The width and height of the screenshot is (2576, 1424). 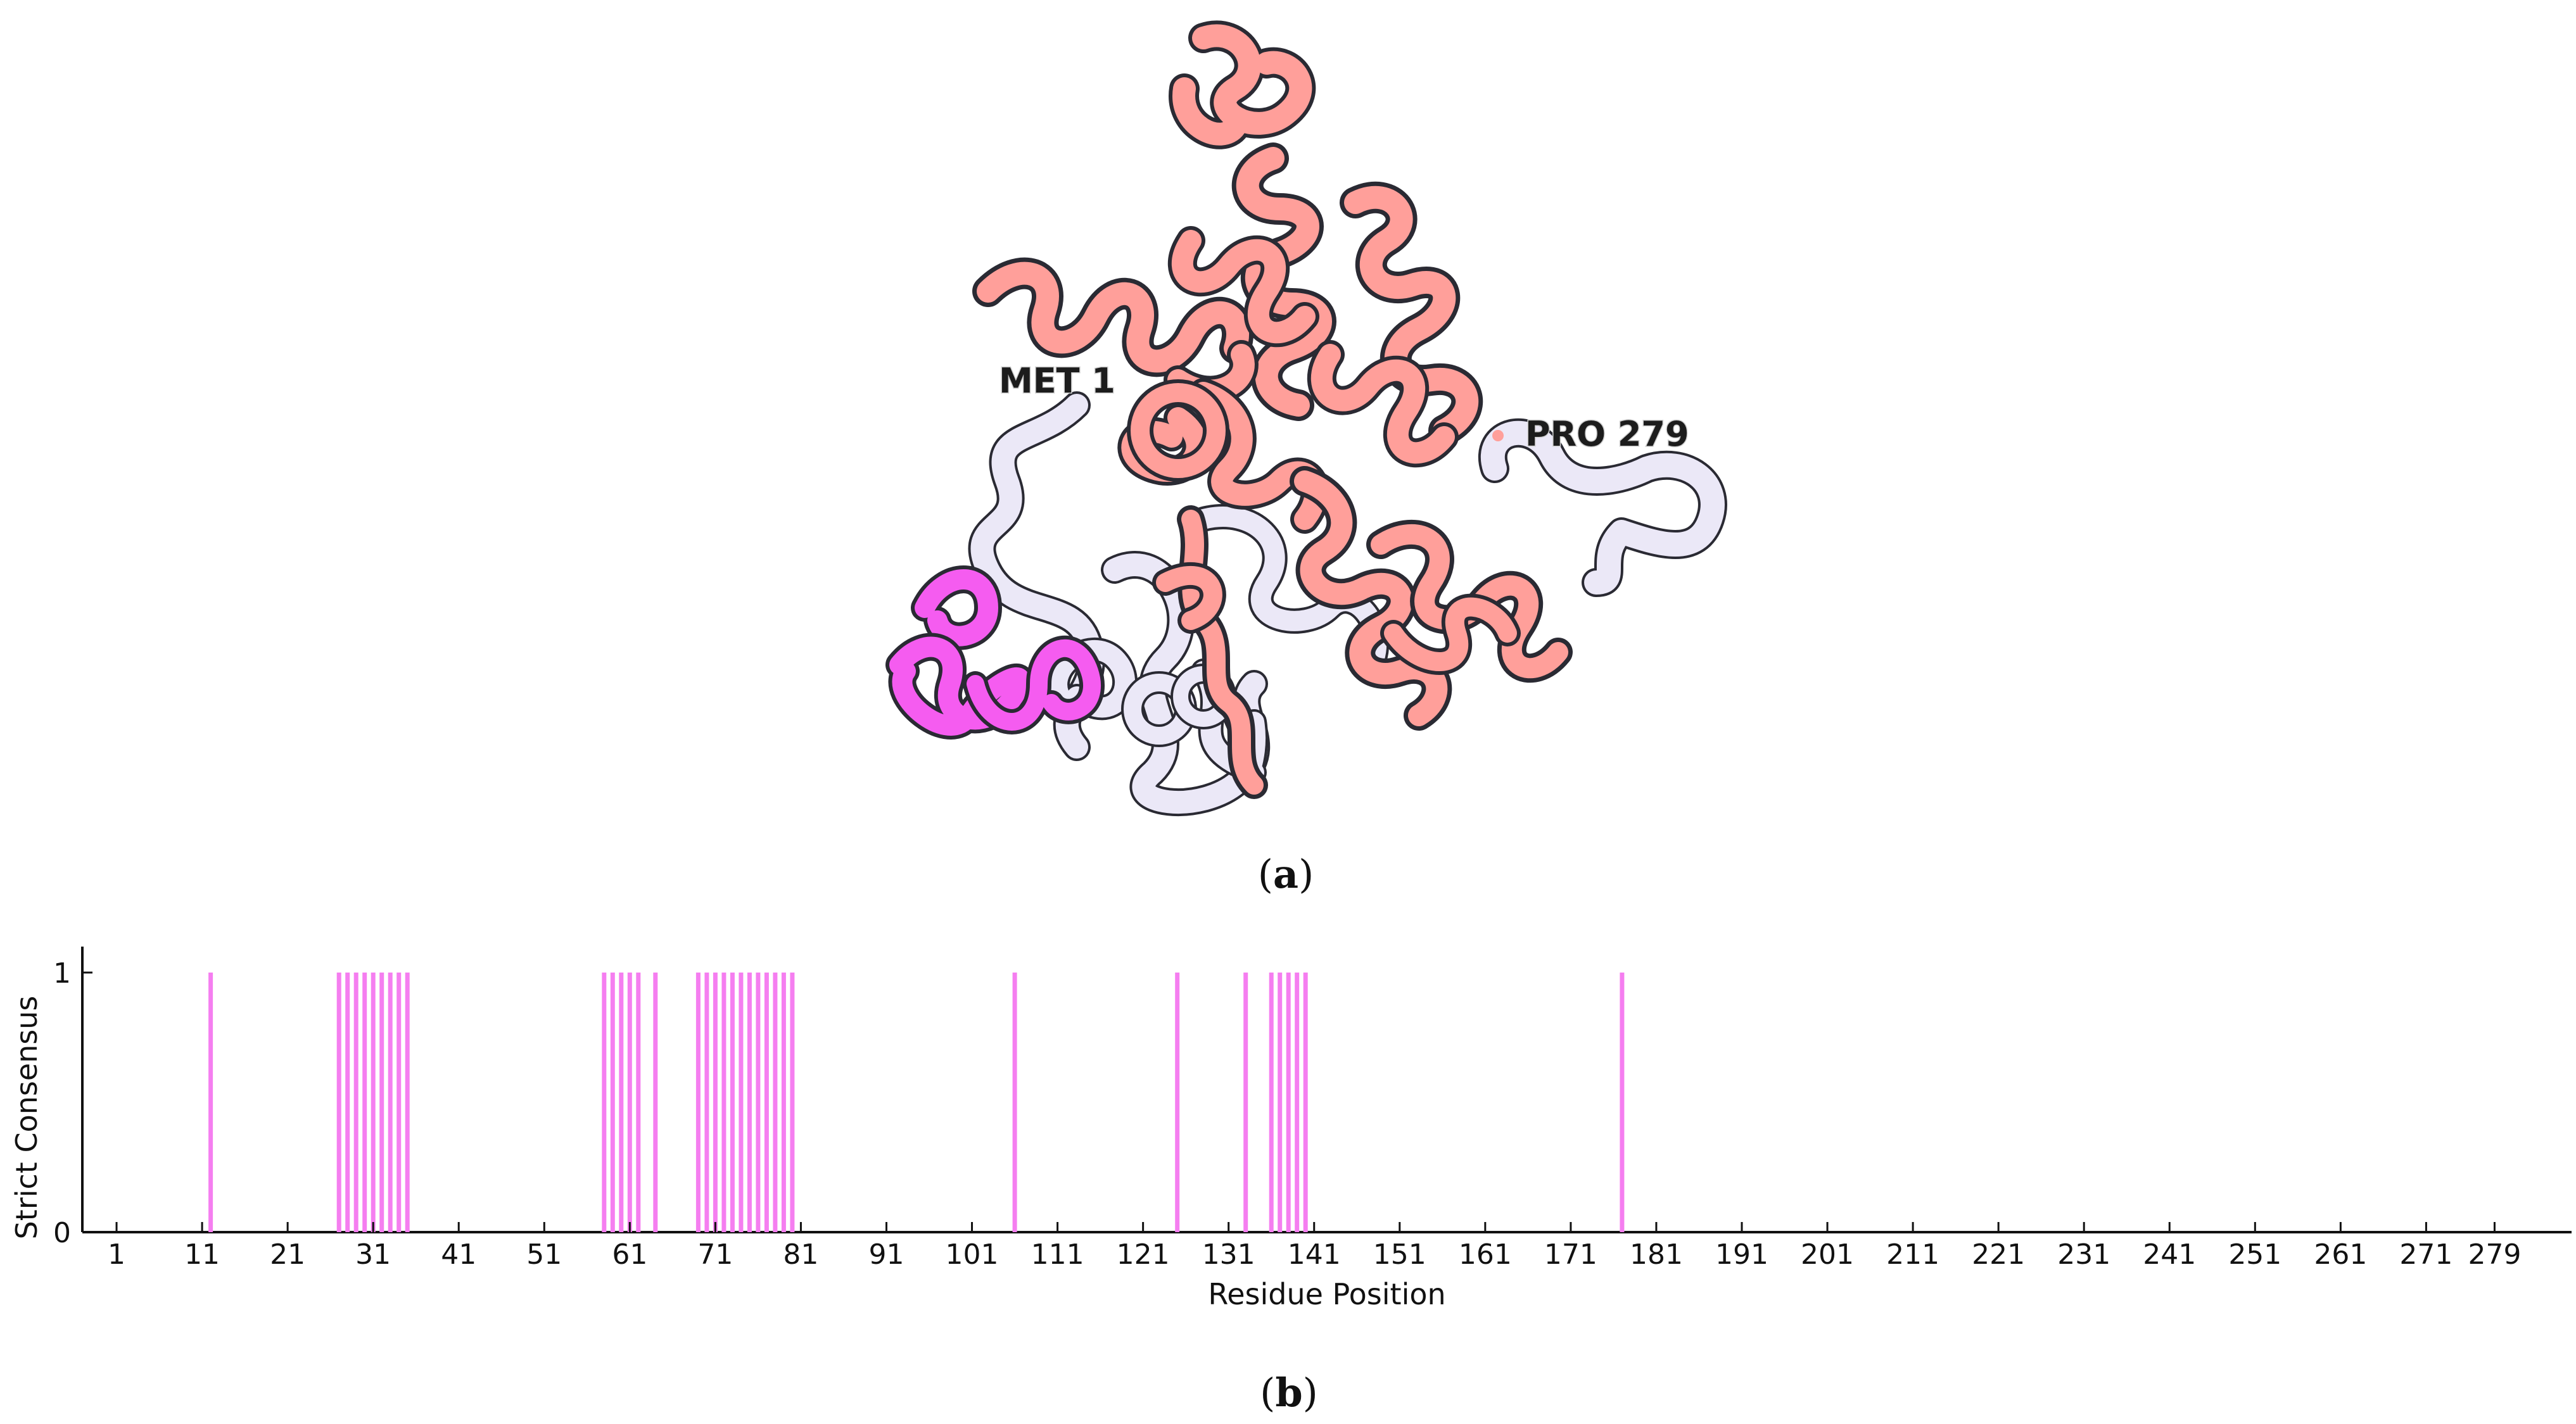 I want to click on x-tick-label: 141, so click(x=1314, y=1254).